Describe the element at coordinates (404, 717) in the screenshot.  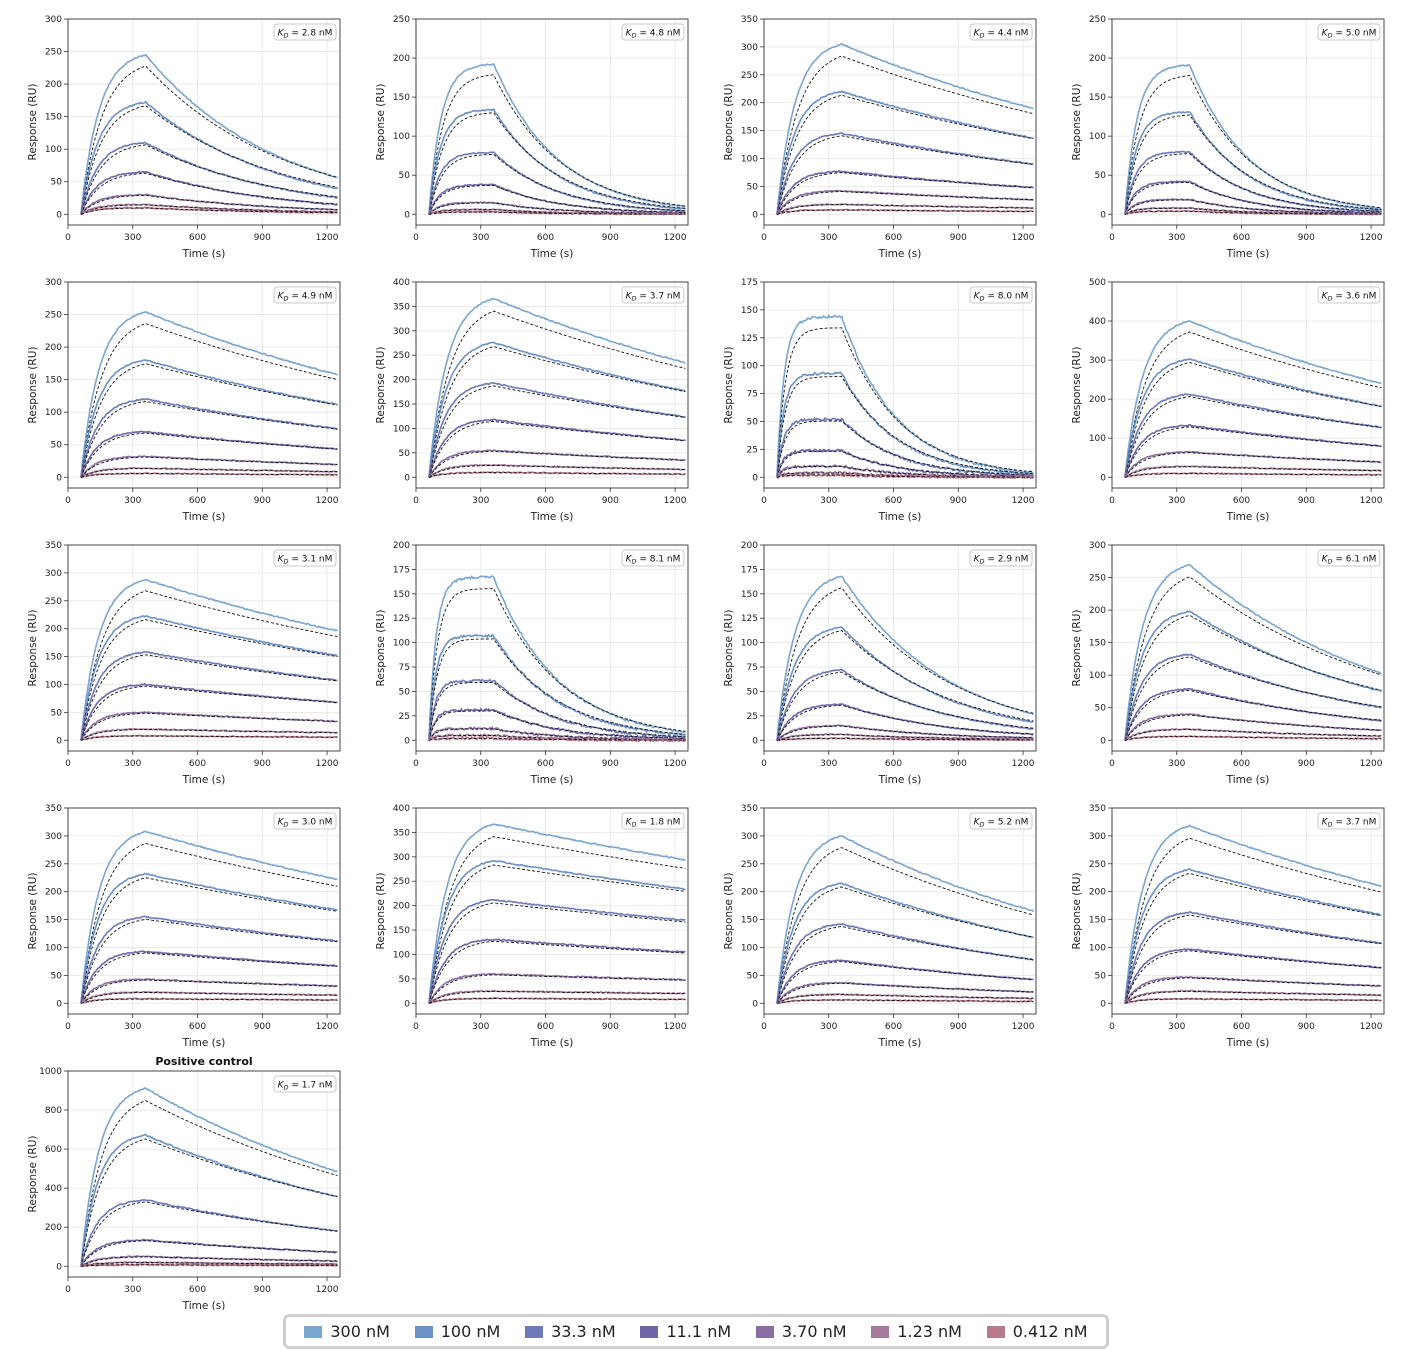
I see `y-tick-label: 25` at that location.